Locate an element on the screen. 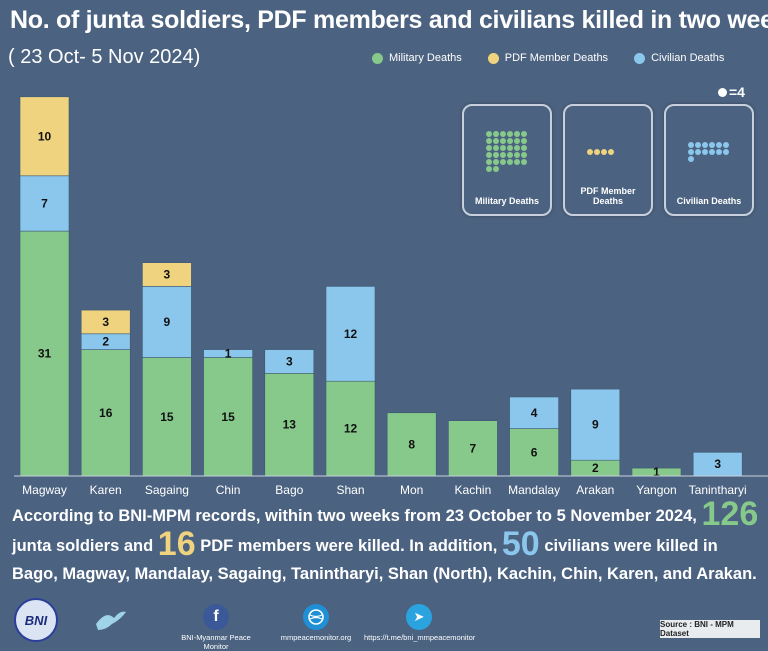 Image resolution: width=768 pixels, height=651 pixels. bar-sagaing-pdf-member-deaths is located at coordinates (167, 274).